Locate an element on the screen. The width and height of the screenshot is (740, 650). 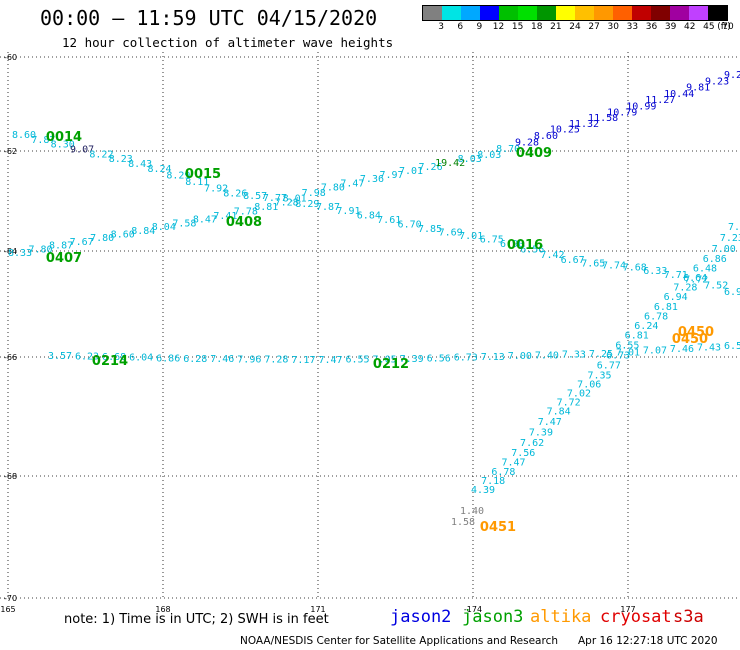
swh-value: 6.56 is located at coordinates (532, 249).